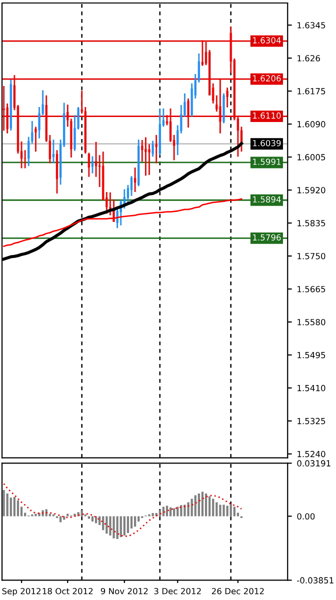 Image resolution: width=336 pixels, height=600 pixels. What do you see at coordinates (267, 78) in the screenshot?
I see `ref-line-label: 1.6206` at bounding box center [267, 78].